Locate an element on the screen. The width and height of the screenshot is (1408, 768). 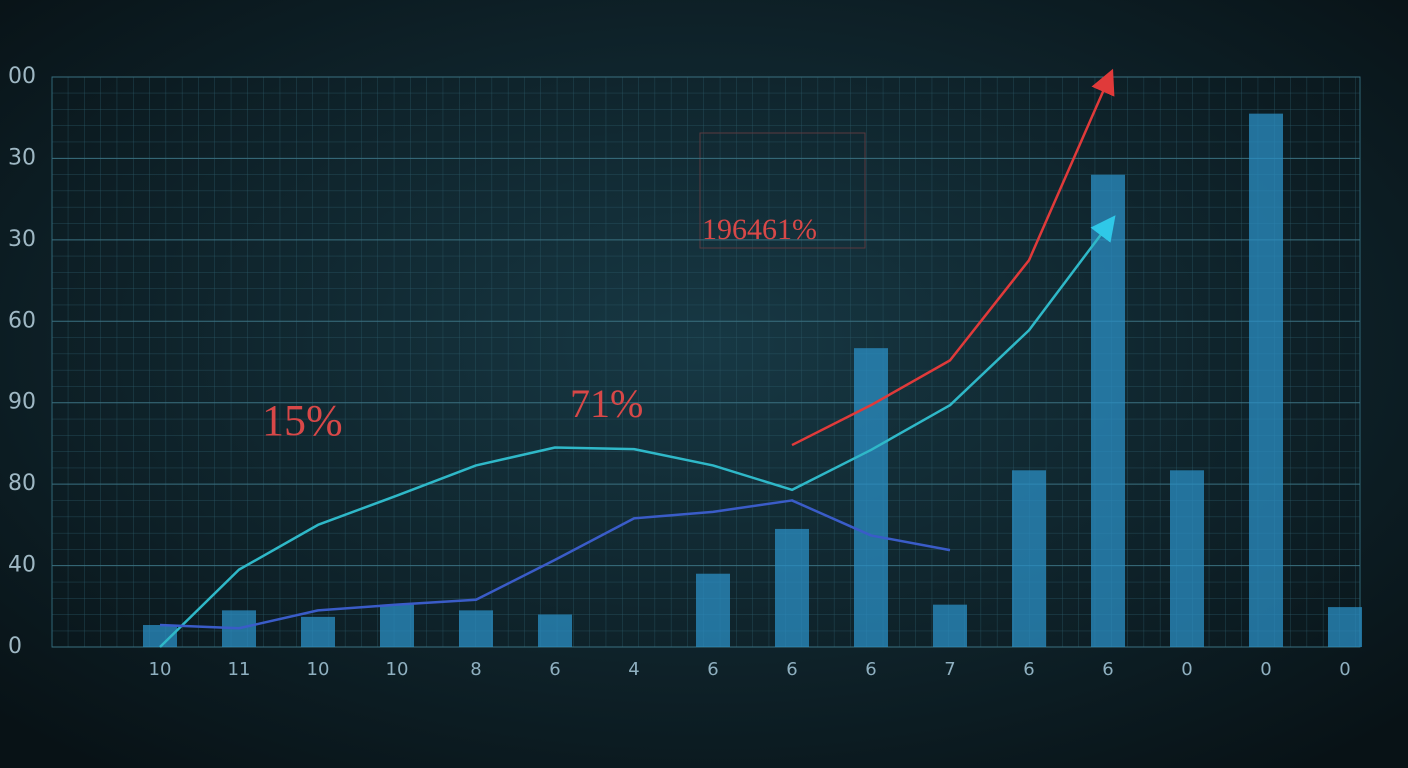
y-tick-label: 90 is located at coordinates (22, 402).